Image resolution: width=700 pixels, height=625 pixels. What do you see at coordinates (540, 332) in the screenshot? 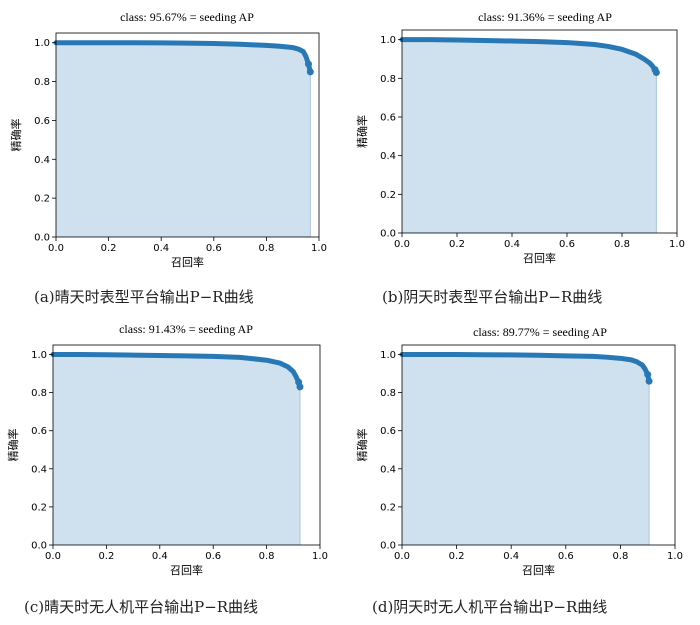
I see `chart-title: class: 89.77% = seeding AP` at bounding box center [540, 332].